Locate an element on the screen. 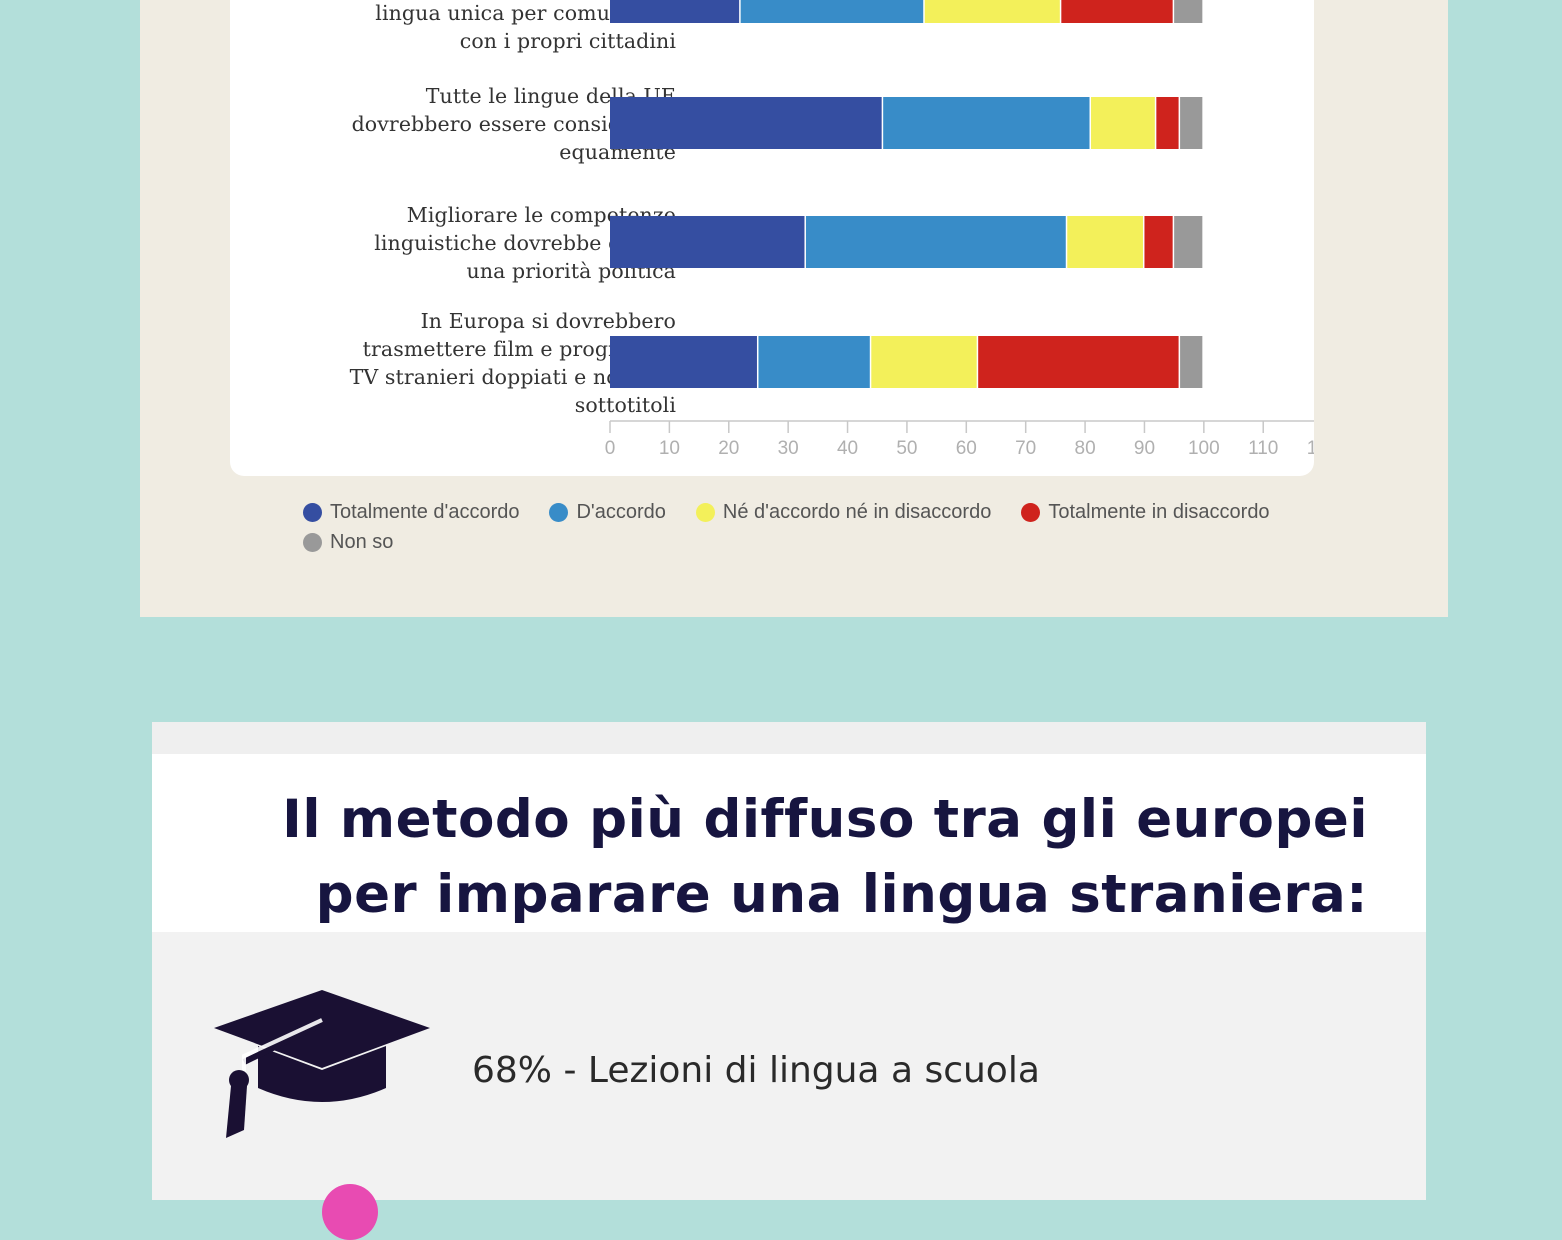  x-tick-label: 70 is located at coordinates (1025, 448).